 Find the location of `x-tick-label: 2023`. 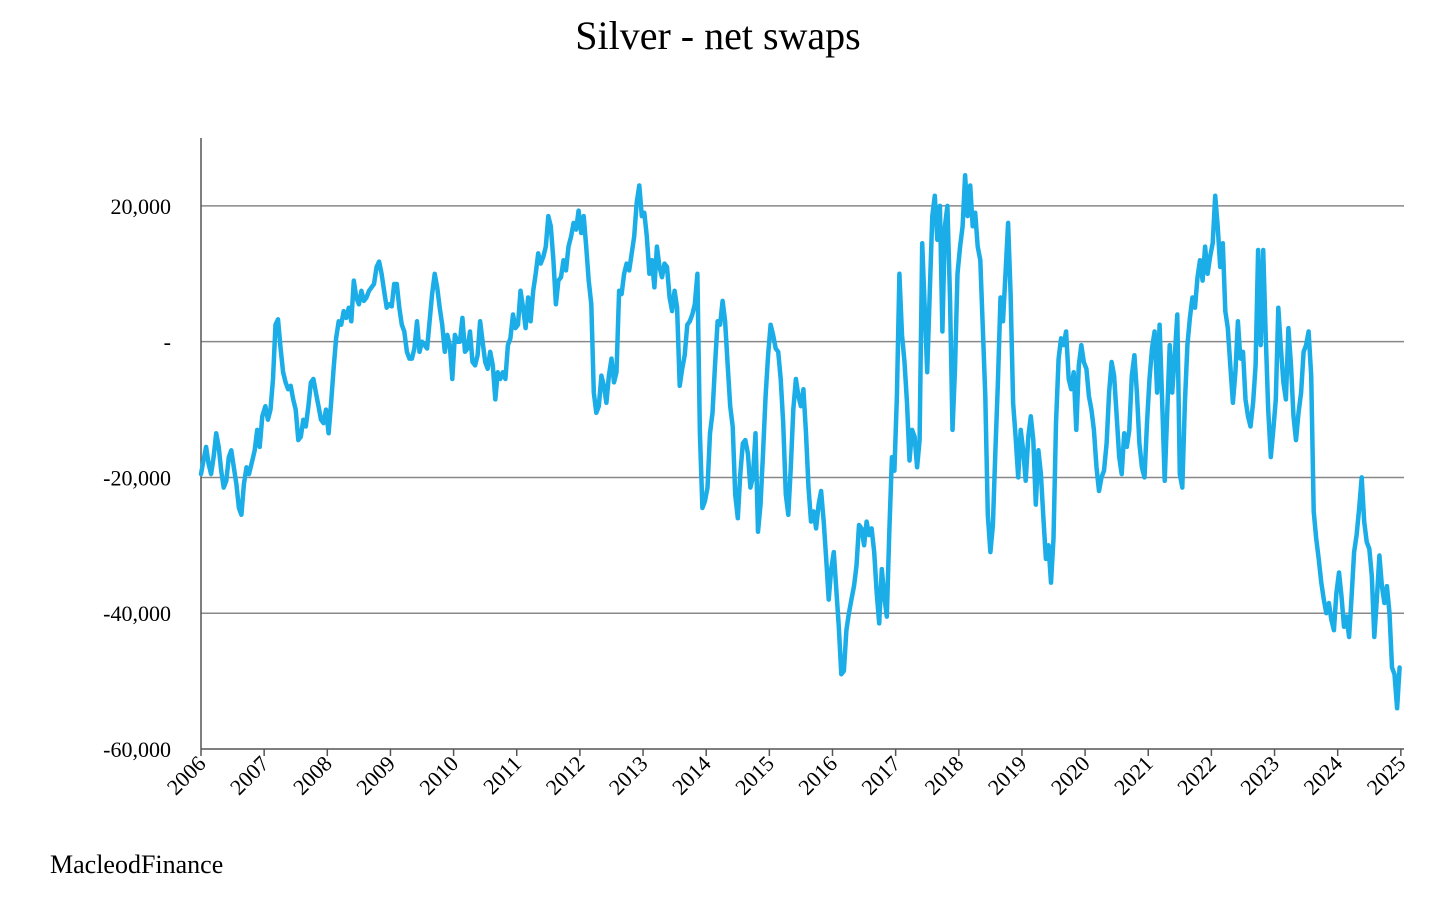

x-tick-label: 2023 is located at coordinates (1259, 775).